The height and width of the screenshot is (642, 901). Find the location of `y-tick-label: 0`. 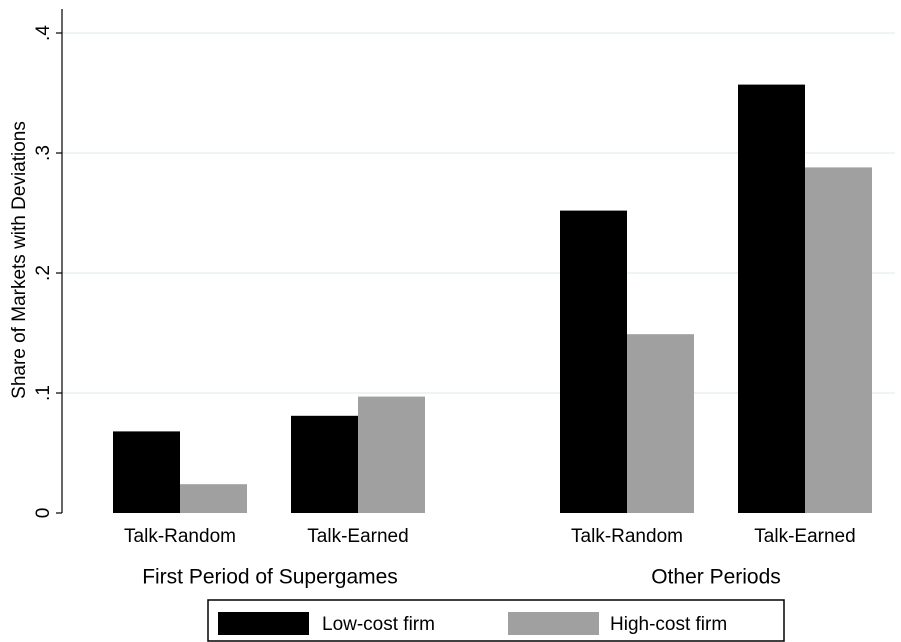

y-tick-label: 0 is located at coordinates (43, 513).